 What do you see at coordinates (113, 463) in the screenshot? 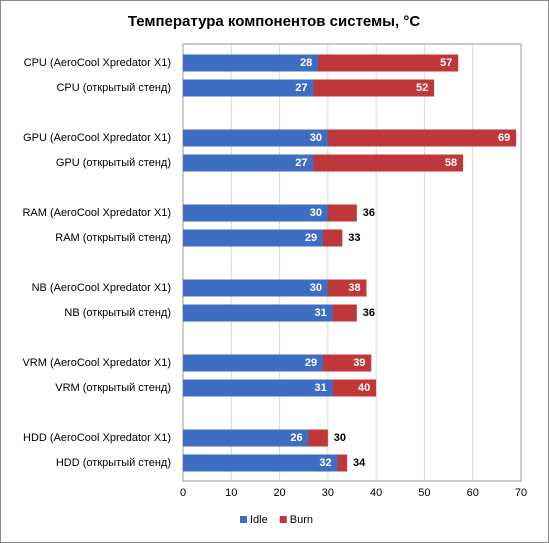
I see `y-tick-label: HDD (открытый стенд)` at bounding box center [113, 463].